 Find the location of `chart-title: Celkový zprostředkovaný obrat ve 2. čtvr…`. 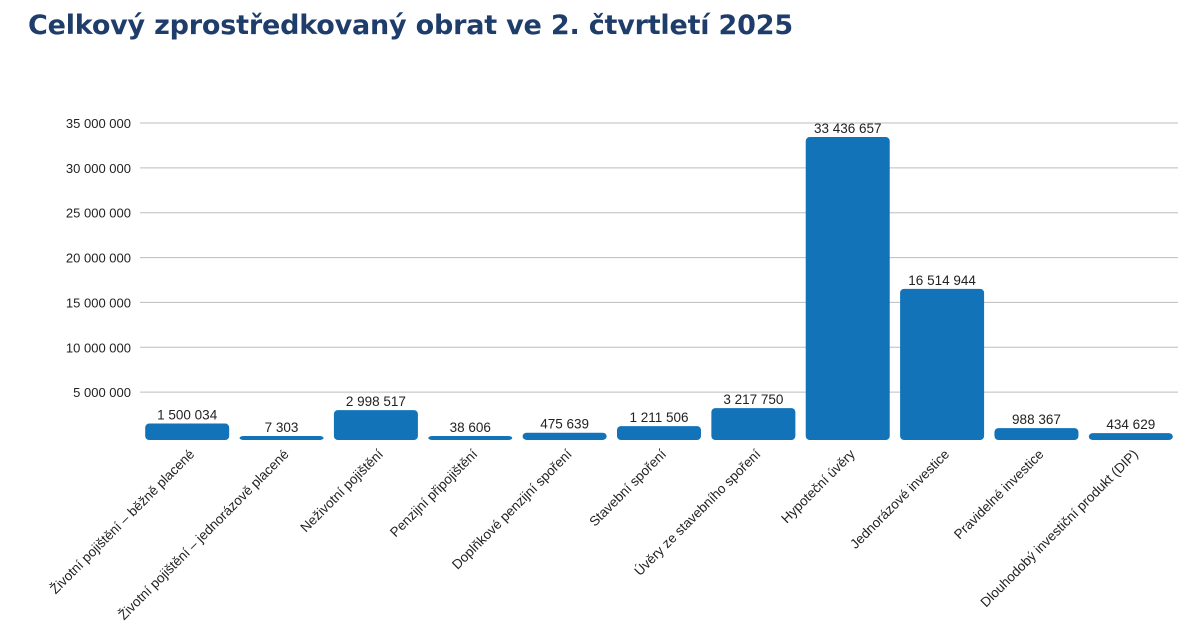

chart-title: Celkový zprostředkovaný obrat ve 2. čtvr… is located at coordinates (410, 25).